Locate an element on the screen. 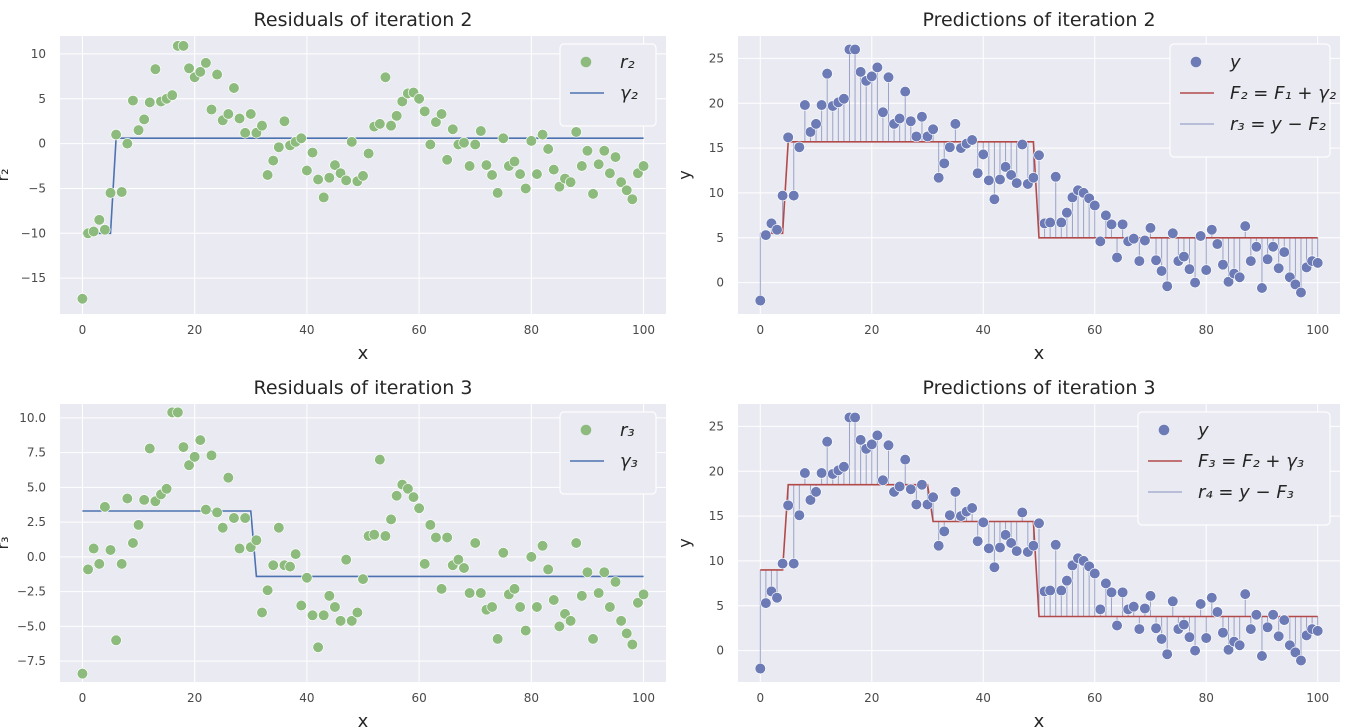  legend-label: r₂ is located at coordinates (627, 62).